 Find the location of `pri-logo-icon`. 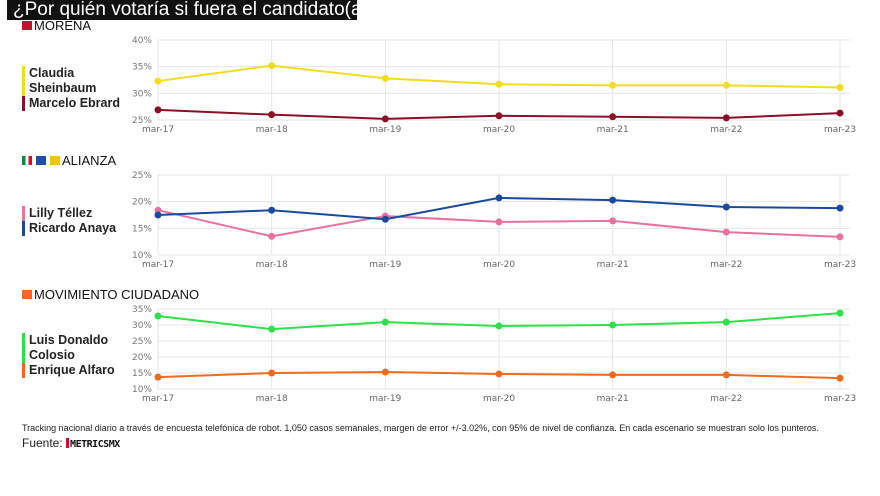

pri-logo-icon is located at coordinates (27, 160).